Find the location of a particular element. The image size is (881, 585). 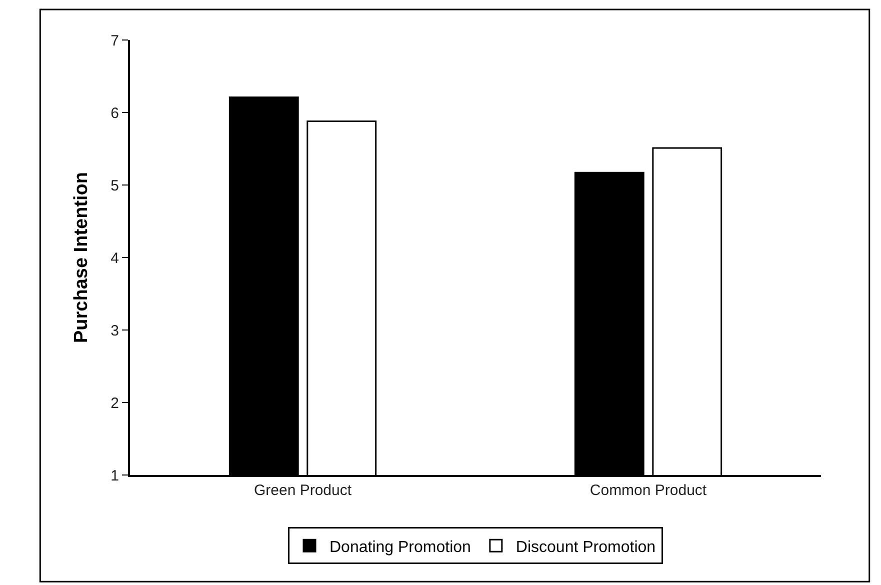

y-tick-label: 1 is located at coordinates (114, 475).